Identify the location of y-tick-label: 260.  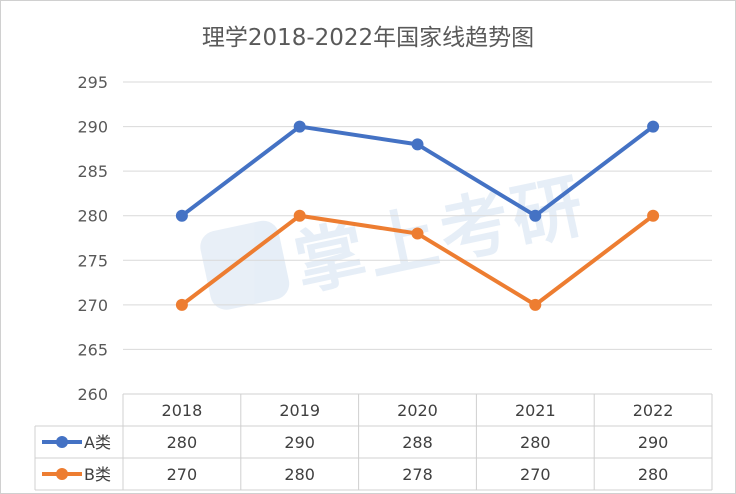
(92, 394).